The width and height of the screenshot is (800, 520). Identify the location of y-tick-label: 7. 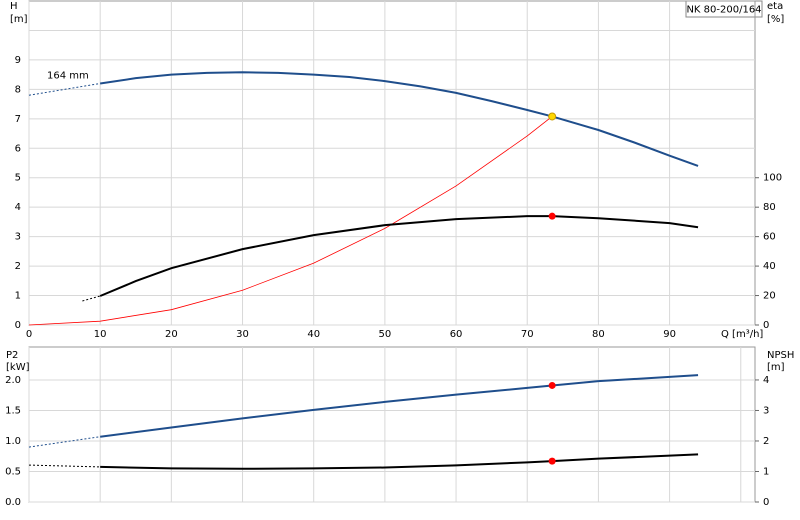
(18, 119).